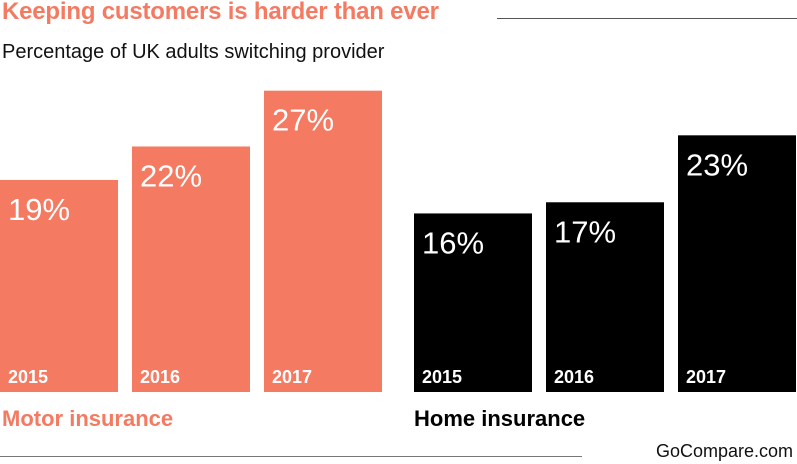 This screenshot has height=464, width=797. Describe the element at coordinates (292, 377) in the screenshot. I see `year-label-motor-2017: 2017` at that location.